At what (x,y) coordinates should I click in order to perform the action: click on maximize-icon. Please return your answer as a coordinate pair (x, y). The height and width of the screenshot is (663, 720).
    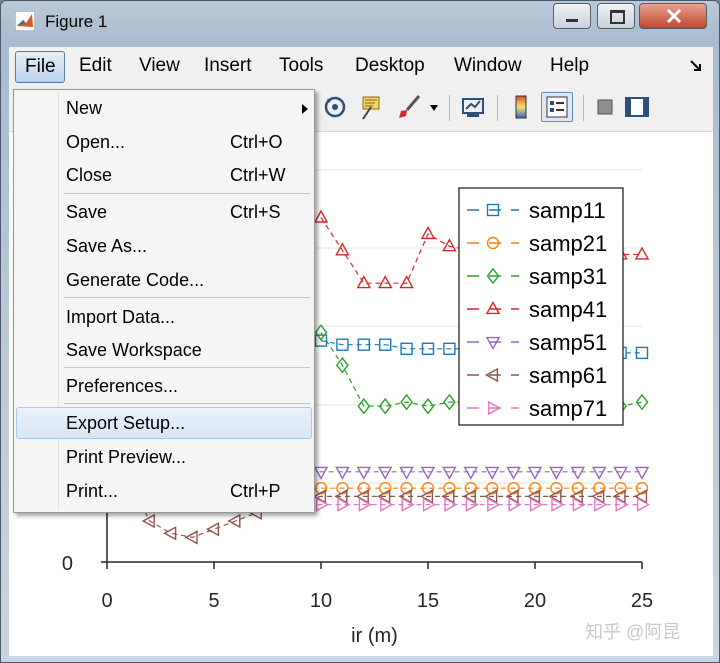
    Looking at the image, I should click on (617, 17).